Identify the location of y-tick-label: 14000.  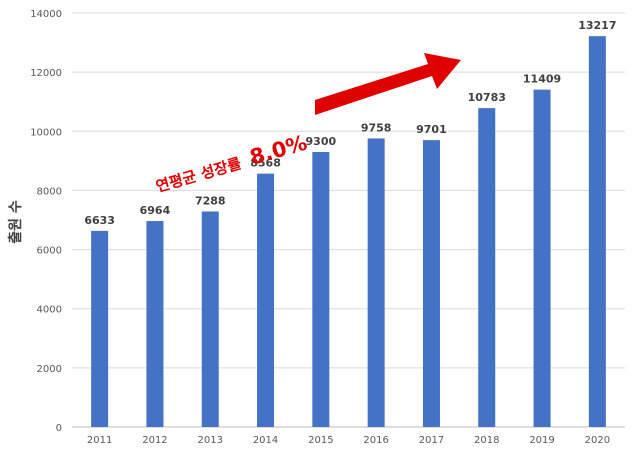
(46, 14).